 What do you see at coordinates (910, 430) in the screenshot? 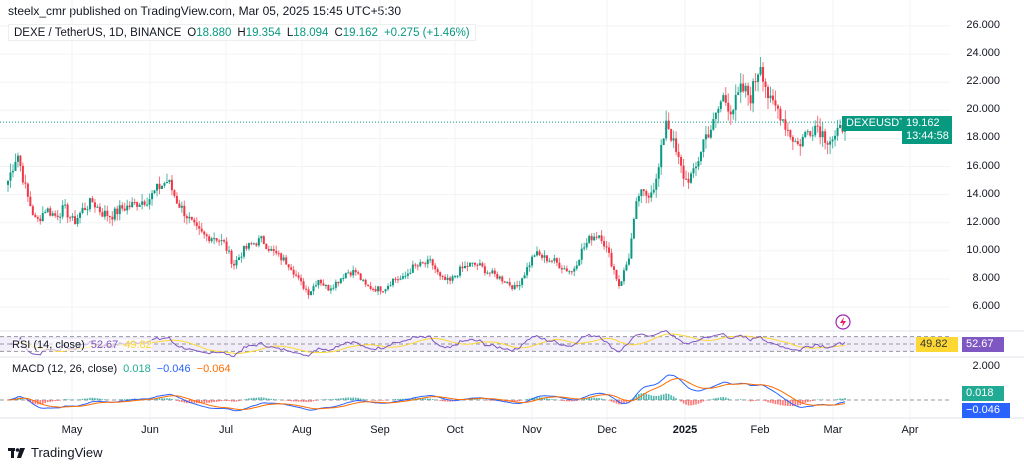
I see `time-axis-label: Apr` at bounding box center [910, 430].